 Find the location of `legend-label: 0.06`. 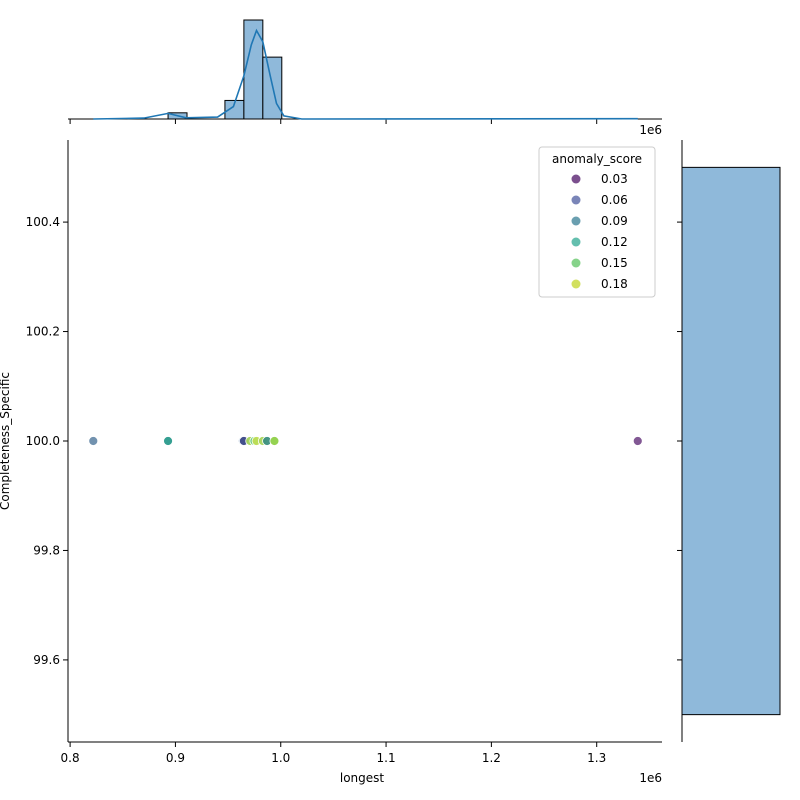

legend-label: 0.06 is located at coordinates (614, 200).